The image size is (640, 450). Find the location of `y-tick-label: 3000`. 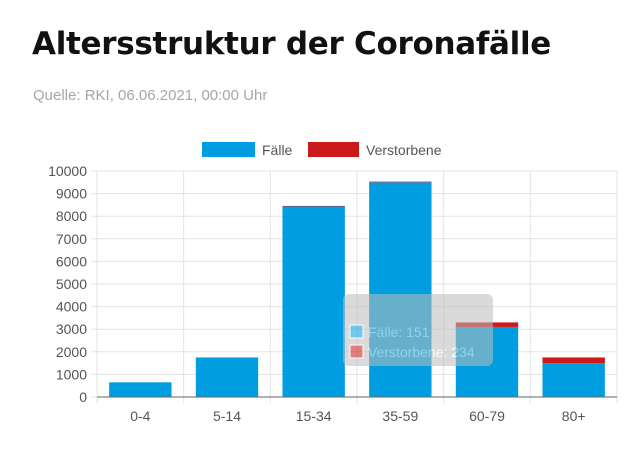

y-tick-label: 3000 is located at coordinates (71, 329).